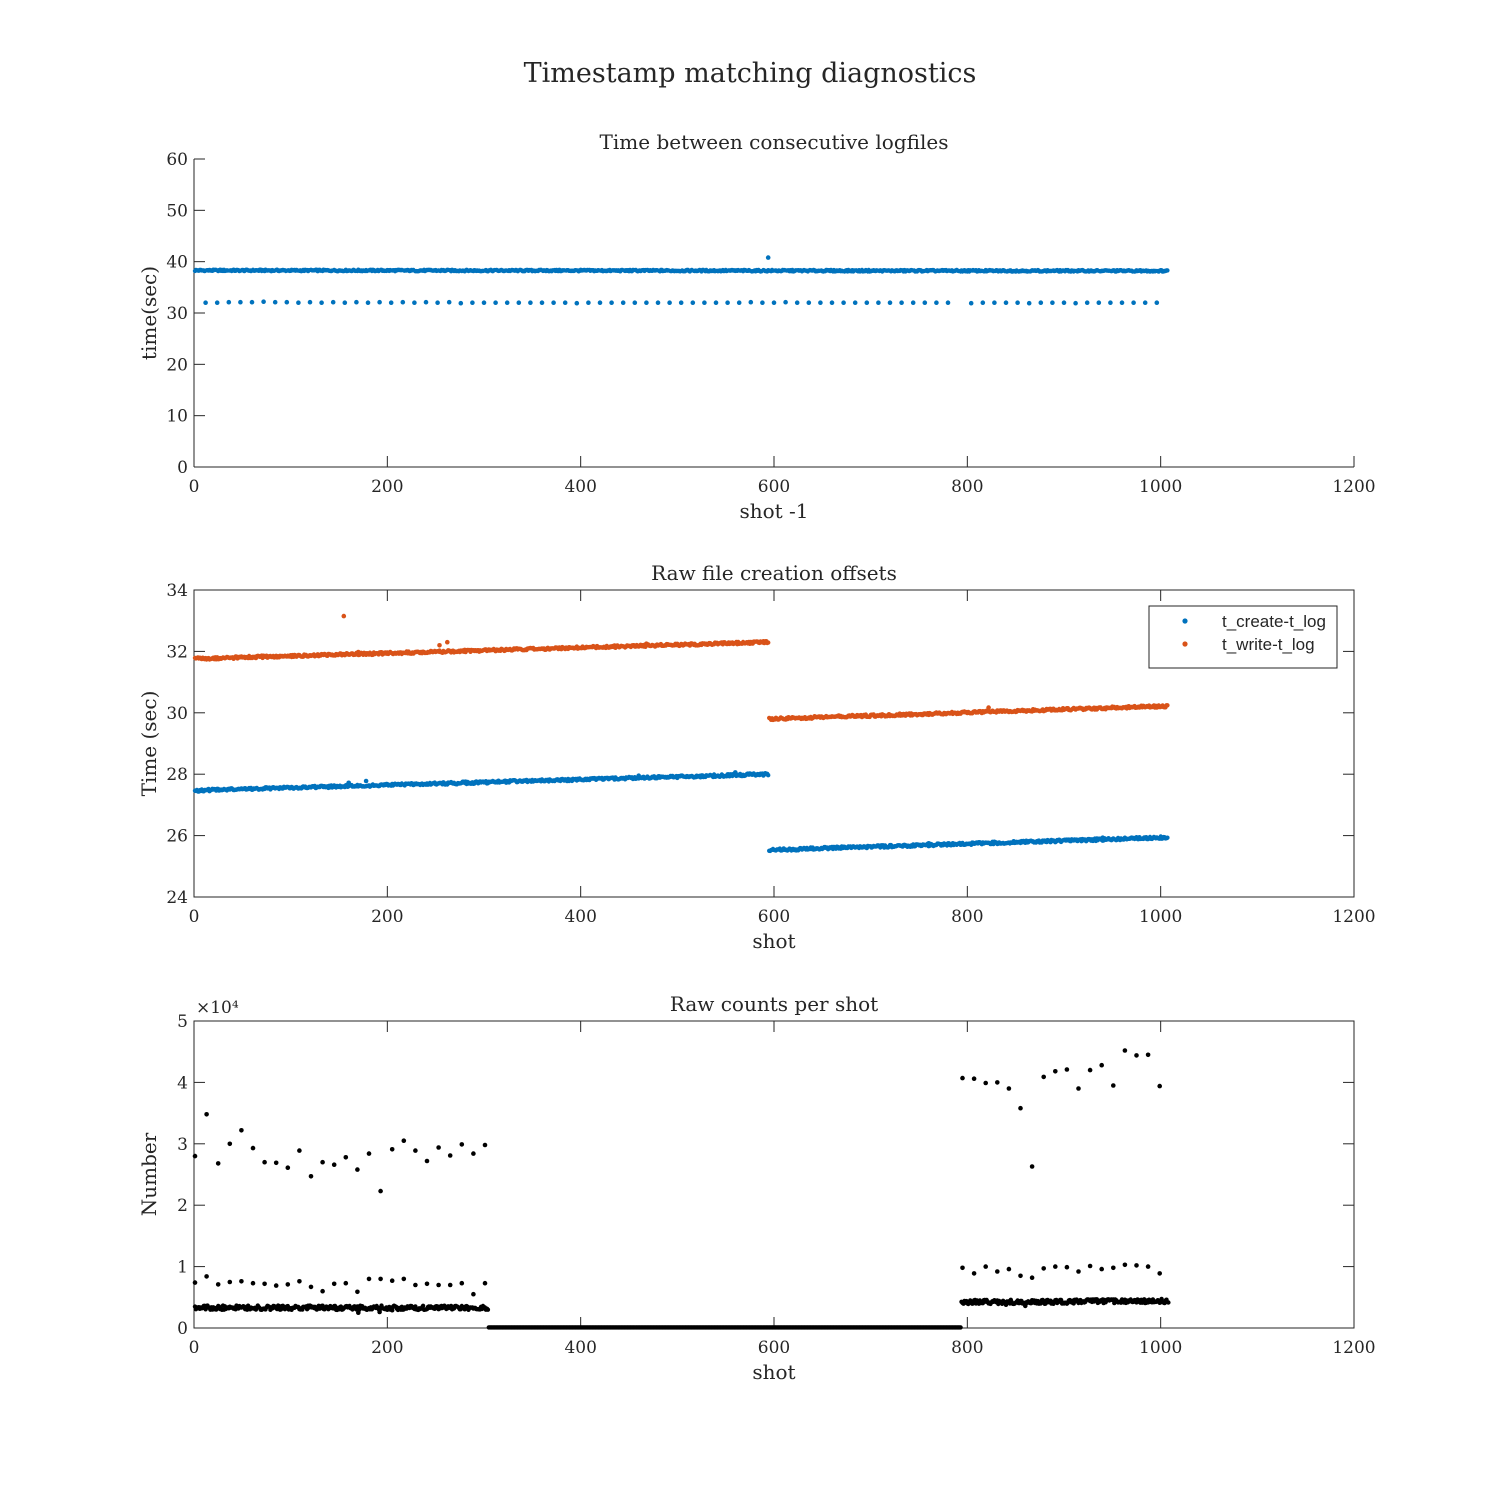 The height and width of the screenshot is (1491, 1497). Describe the element at coordinates (182, 1206) in the screenshot. I see `y-tick-label: 2` at that location.